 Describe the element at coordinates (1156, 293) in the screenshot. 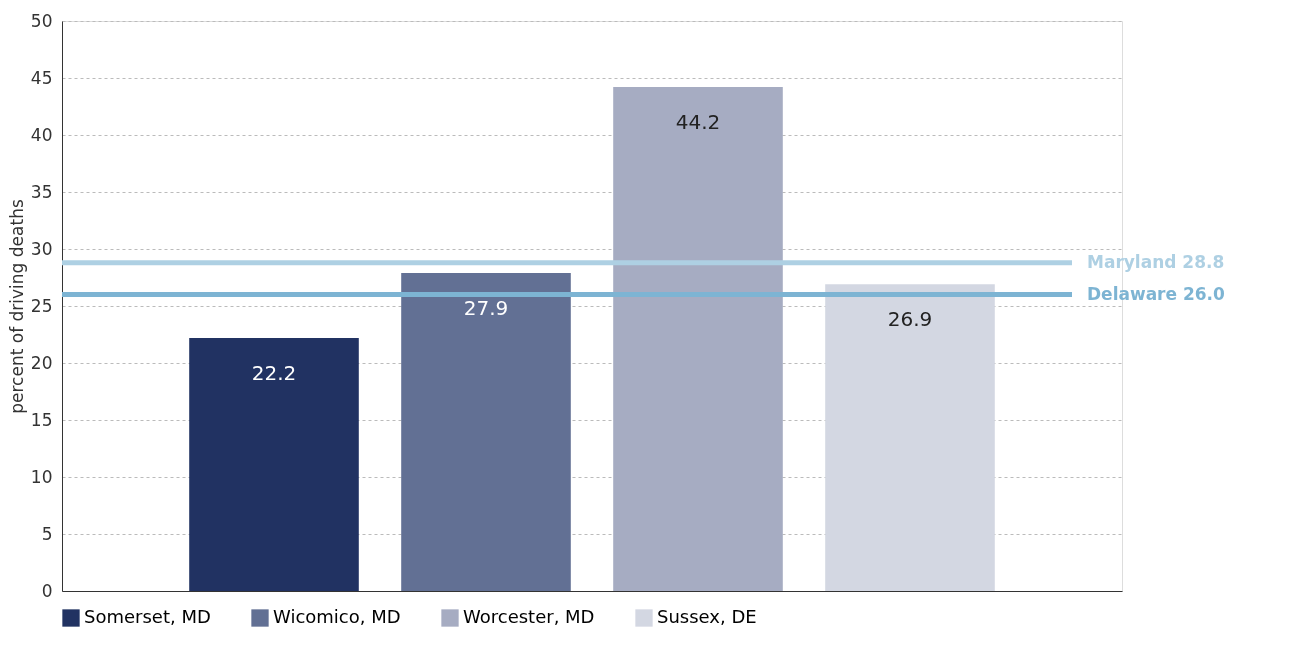

I see `ref-line-label: Delaware 26.0` at that location.